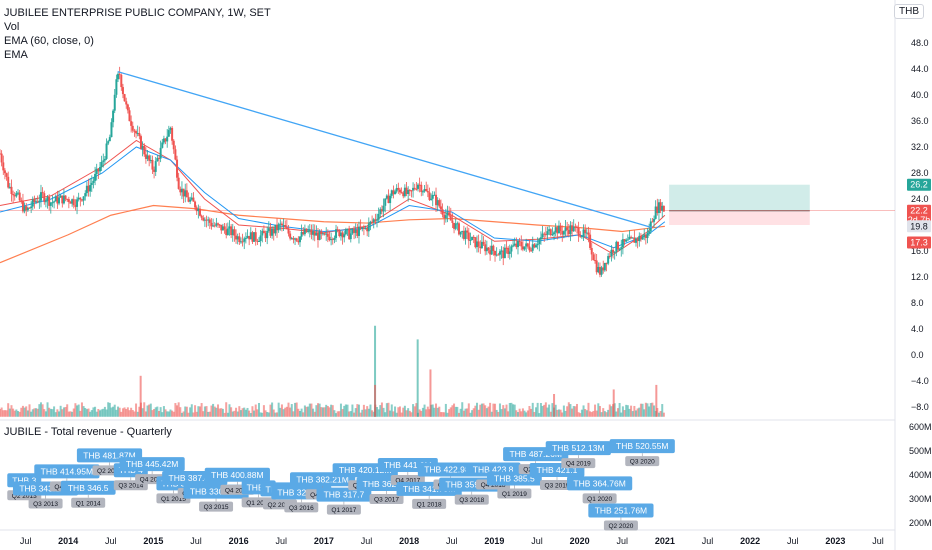 Image resolution: width=932 pixels, height=550 pixels. Describe the element at coordinates (909, 11) in the screenshot. I see `currency-badge: THB` at that location.